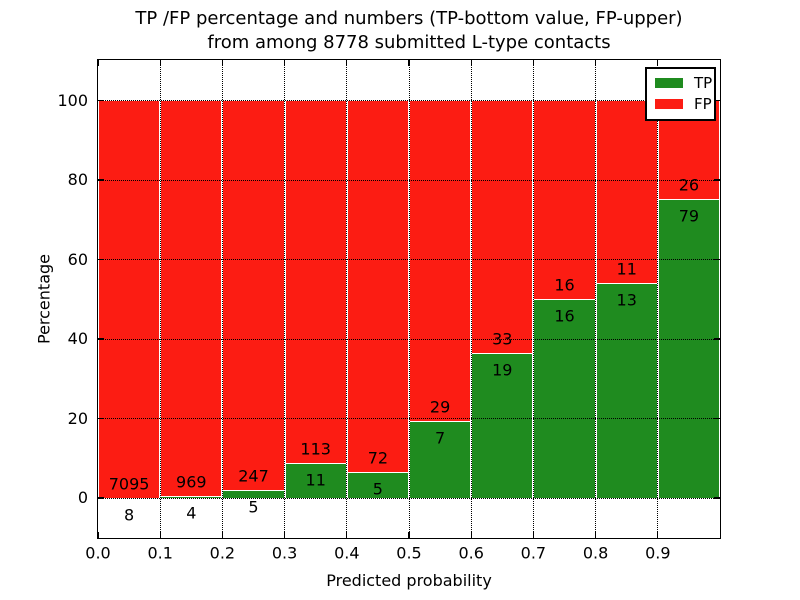 This screenshot has height=600, width=800. Describe the element at coordinates (160, 553) in the screenshot. I see `x-tick-label: 0.1` at that location.